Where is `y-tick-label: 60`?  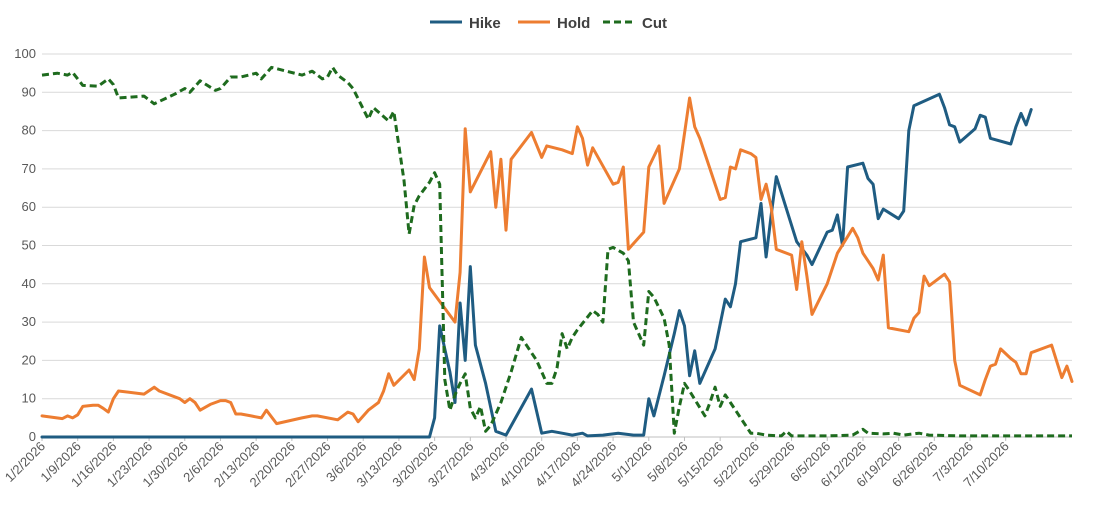
y-tick-label: 60 is located at coordinates (29, 206).